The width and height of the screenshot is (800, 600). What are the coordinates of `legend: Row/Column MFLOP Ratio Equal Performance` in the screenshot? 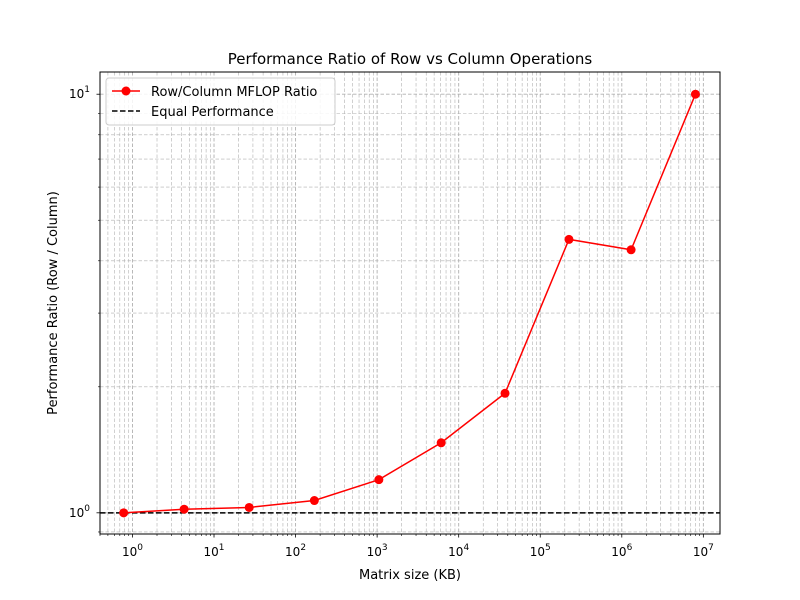 It's located at (220, 101).